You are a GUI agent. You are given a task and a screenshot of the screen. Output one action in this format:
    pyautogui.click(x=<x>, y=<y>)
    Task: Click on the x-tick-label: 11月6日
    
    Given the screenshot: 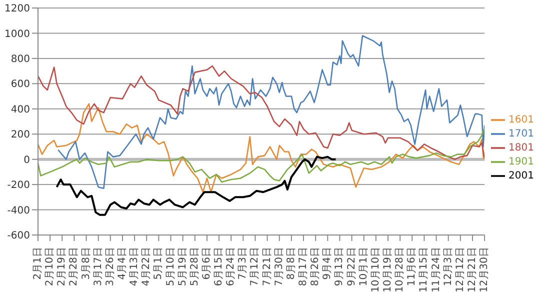 What is the action you would take?
    pyautogui.click(x=412, y=266)
    